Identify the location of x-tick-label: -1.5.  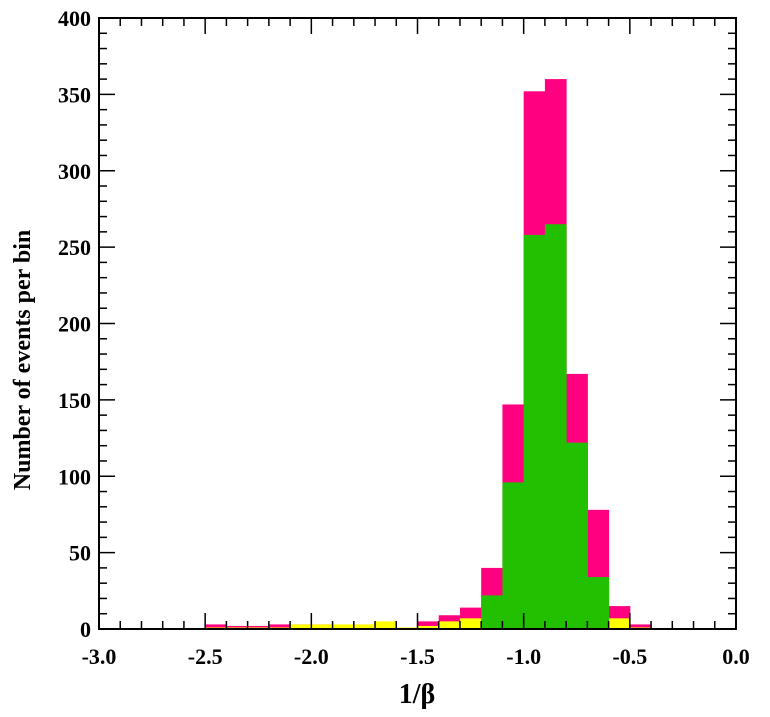
(417, 656).